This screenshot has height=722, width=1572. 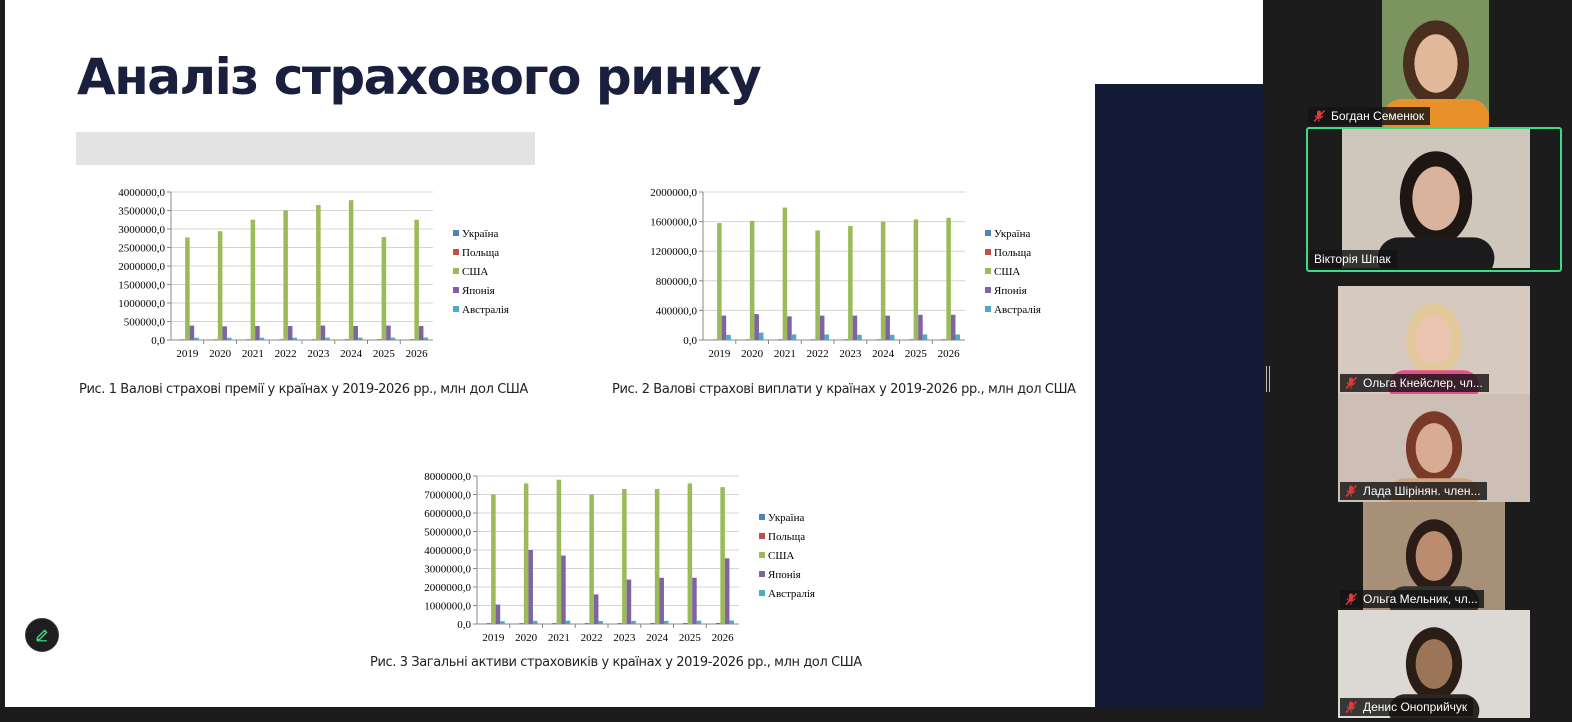 I want to click on participant-tile: Богдан Семенюк, so click(x=1397, y=63).